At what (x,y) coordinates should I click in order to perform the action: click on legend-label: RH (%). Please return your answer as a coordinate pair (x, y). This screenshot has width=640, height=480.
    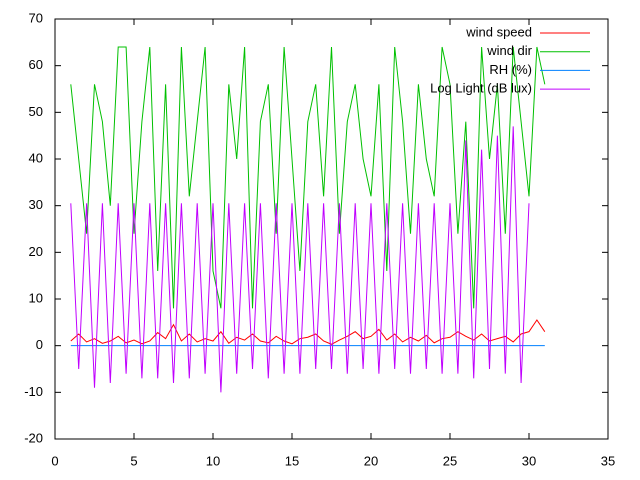
    Looking at the image, I should click on (510, 69).